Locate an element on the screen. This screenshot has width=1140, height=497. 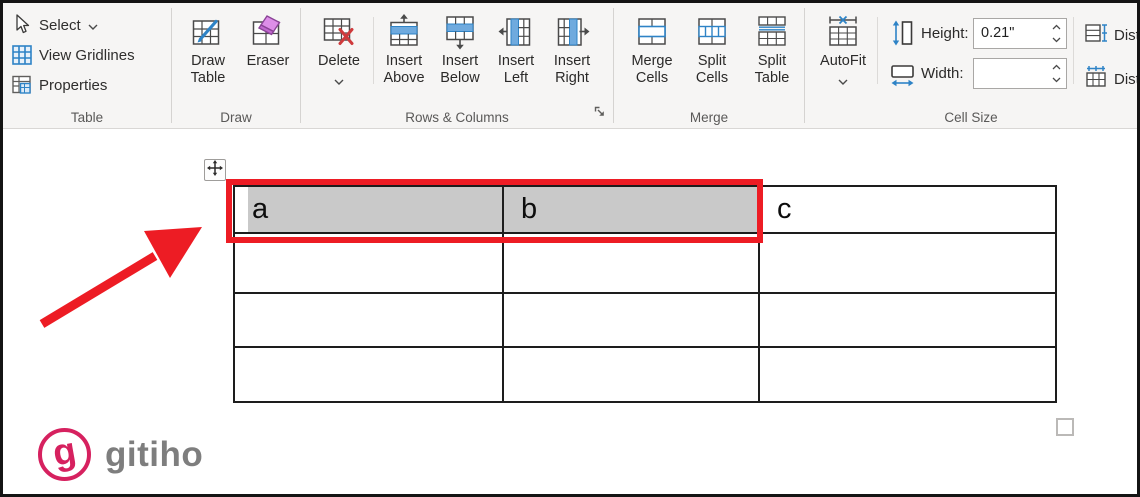
dialog-launcher-icon is located at coordinates (600, 114).